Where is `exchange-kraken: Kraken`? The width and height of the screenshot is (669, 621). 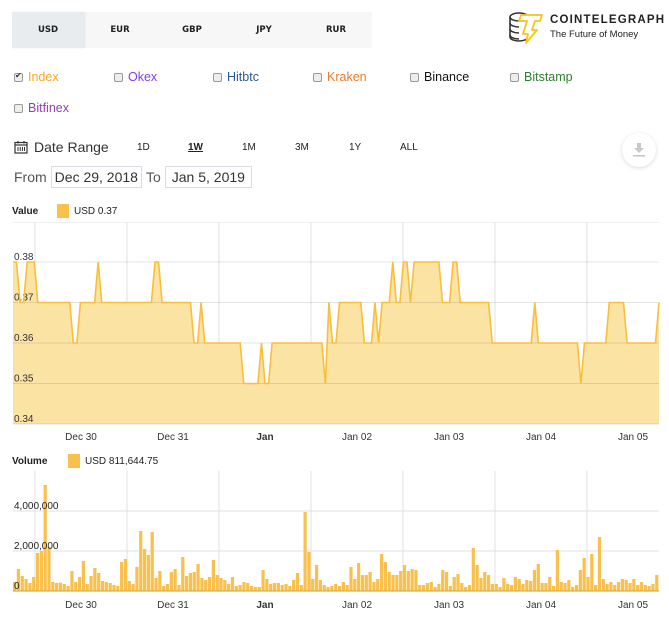 exchange-kraken: Kraken is located at coordinates (340, 77).